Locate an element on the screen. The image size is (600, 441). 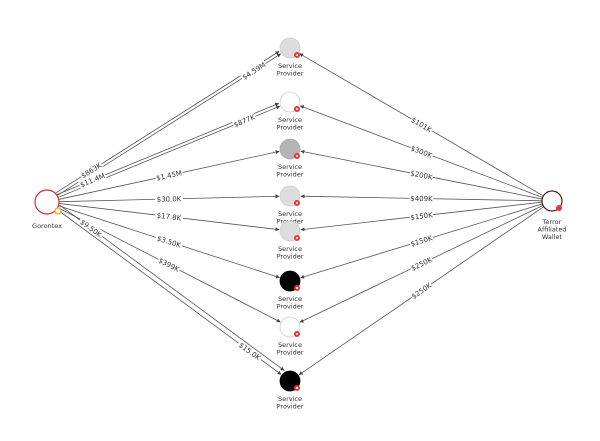
edge-amount: $399K is located at coordinates (169, 265).